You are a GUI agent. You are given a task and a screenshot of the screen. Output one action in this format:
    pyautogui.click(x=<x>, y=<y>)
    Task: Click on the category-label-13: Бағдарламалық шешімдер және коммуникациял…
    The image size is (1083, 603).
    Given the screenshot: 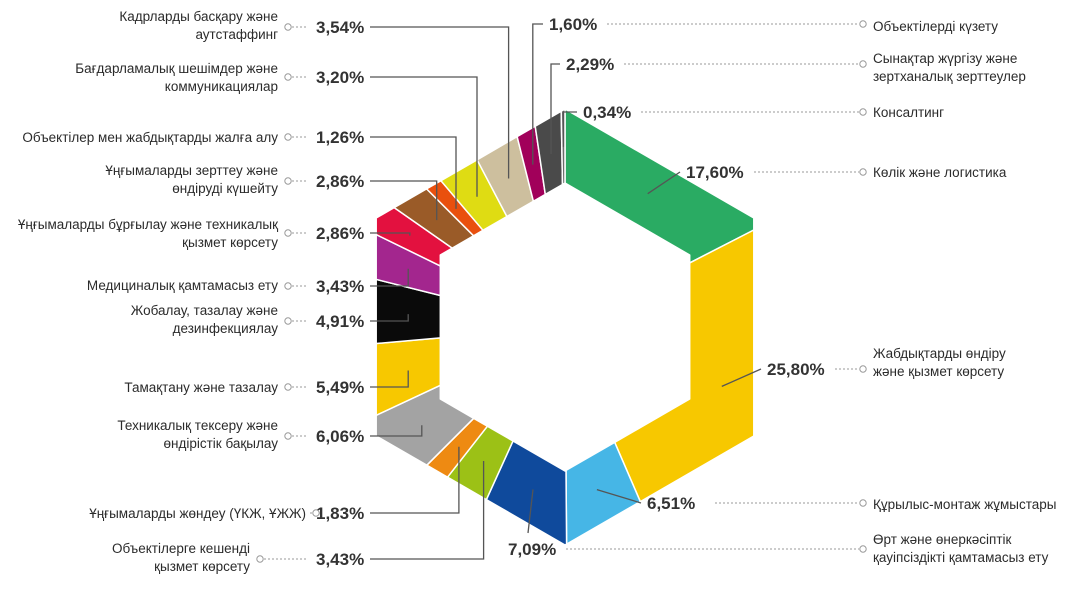 What is the action you would take?
    pyautogui.click(x=176, y=77)
    